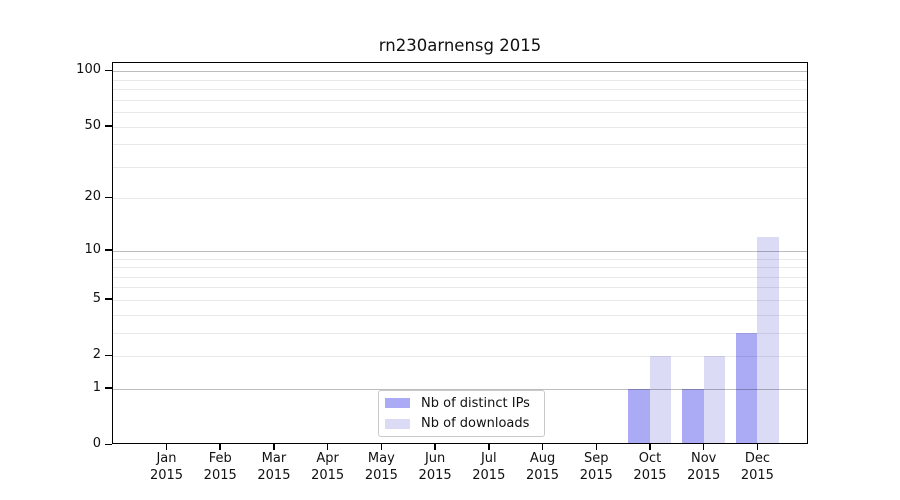  What do you see at coordinates (650, 458) in the screenshot?
I see `month-label: Oct` at bounding box center [650, 458].